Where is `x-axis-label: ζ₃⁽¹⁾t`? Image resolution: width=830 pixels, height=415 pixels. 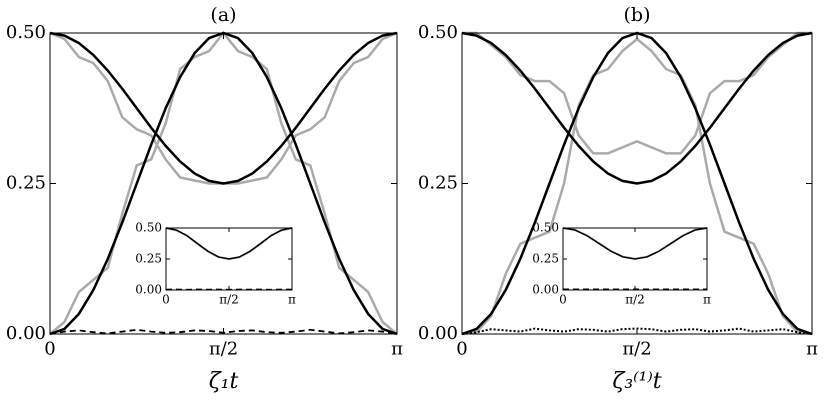
x-axis-label: ζ₃⁽¹⁾t is located at coordinates (636, 381).